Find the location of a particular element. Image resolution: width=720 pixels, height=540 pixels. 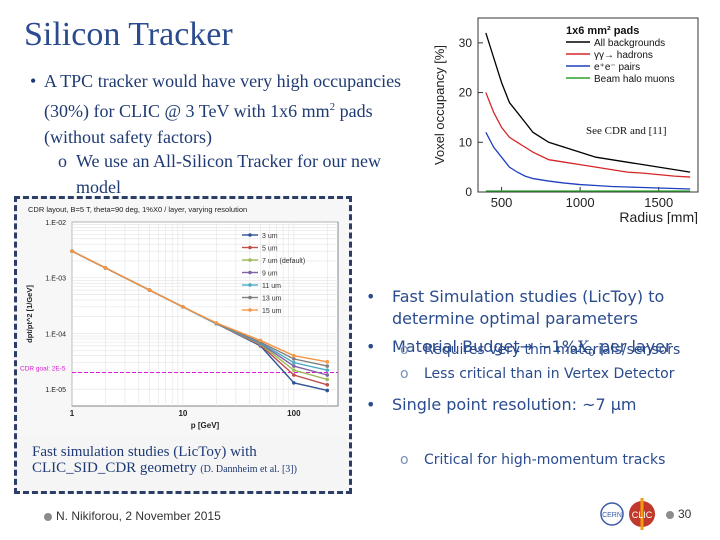

occ-legend-label: e⁺e⁻ pairs is located at coordinates (617, 67).